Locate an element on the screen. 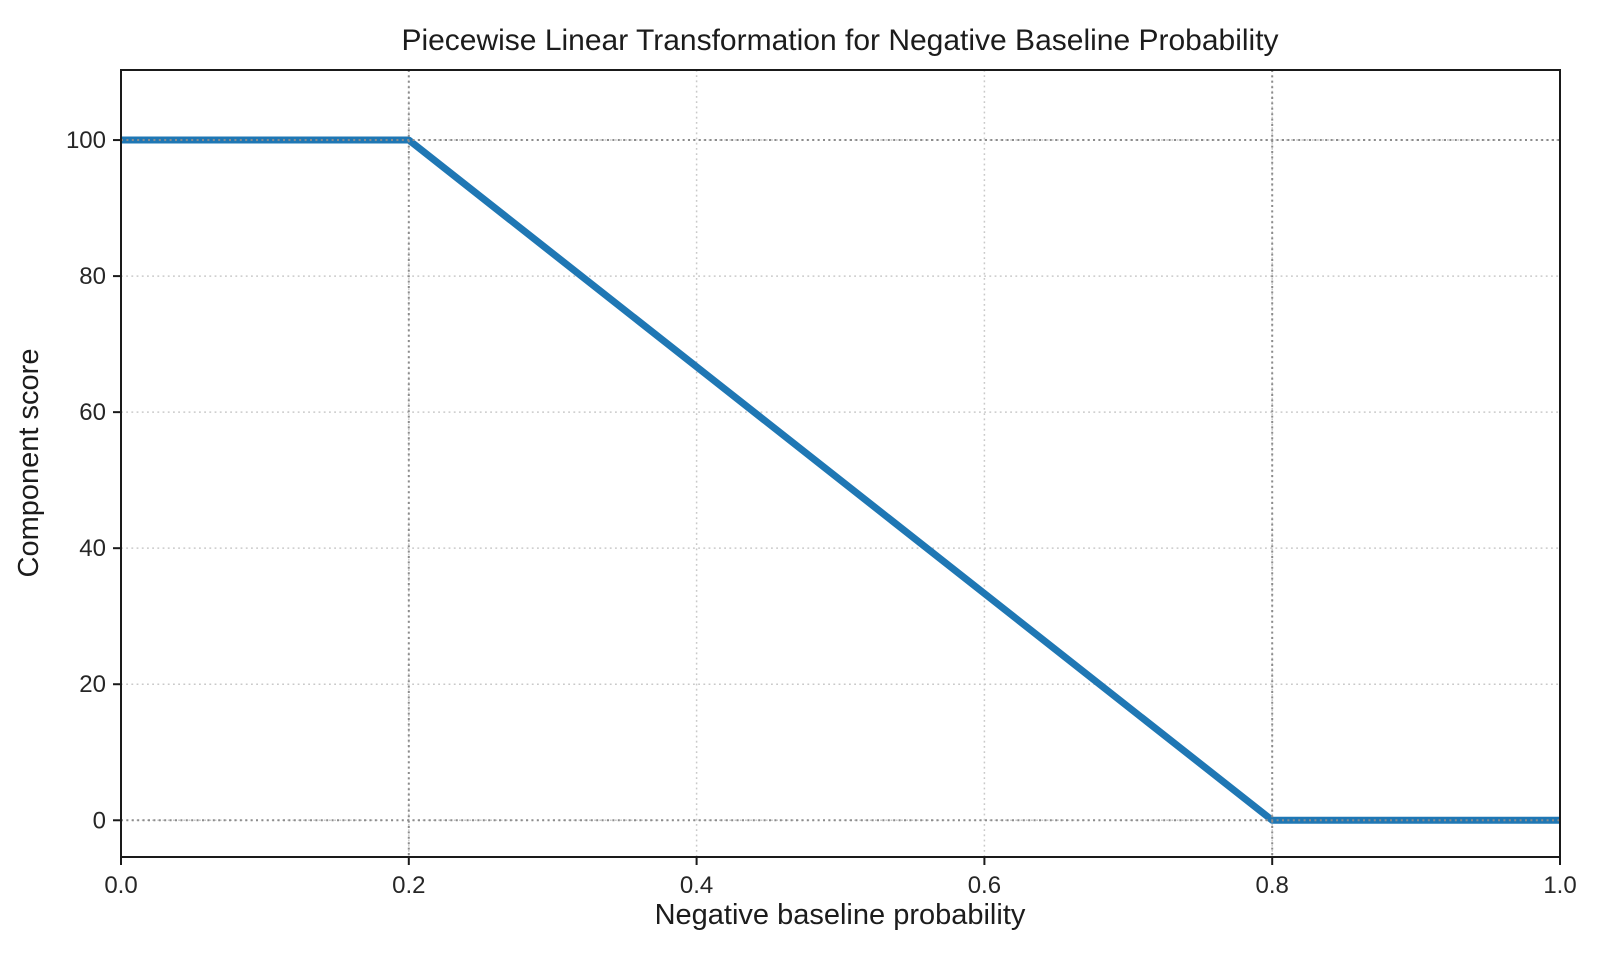 The height and width of the screenshot is (960, 1600). x-tick-label: 0.4 is located at coordinates (696, 885).